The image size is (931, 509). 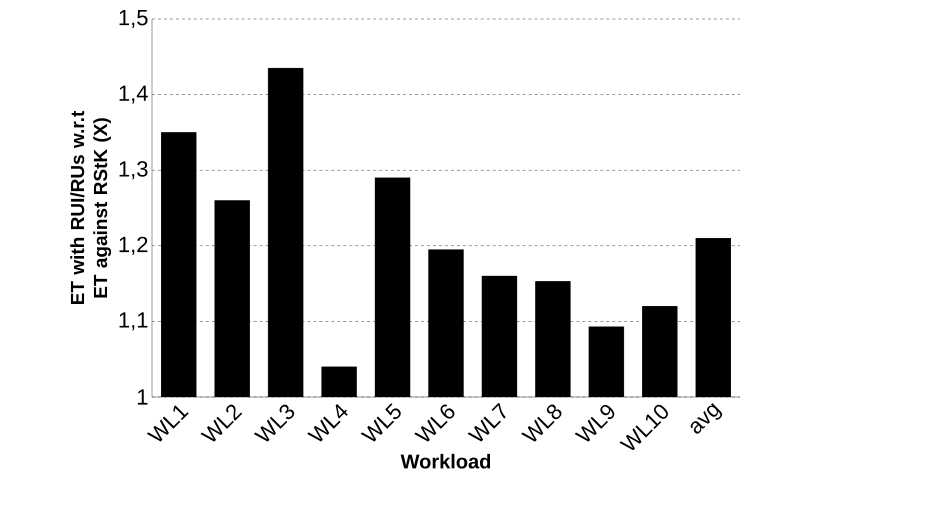 What do you see at coordinates (594, 423) in the screenshot?
I see `x-tick-label: WL9` at bounding box center [594, 423].